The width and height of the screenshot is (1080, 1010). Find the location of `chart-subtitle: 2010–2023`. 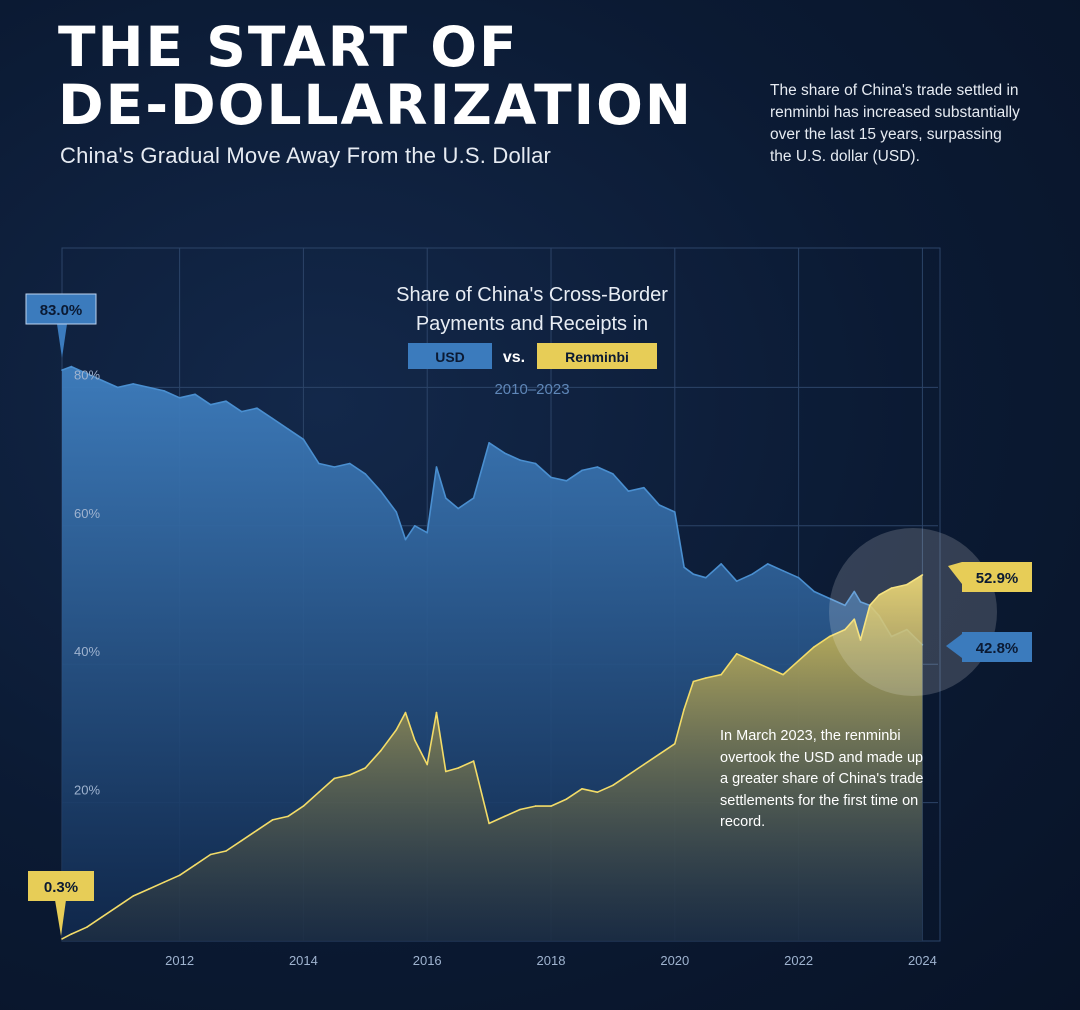

chart-subtitle: 2010–2023 is located at coordinates (531, 389).